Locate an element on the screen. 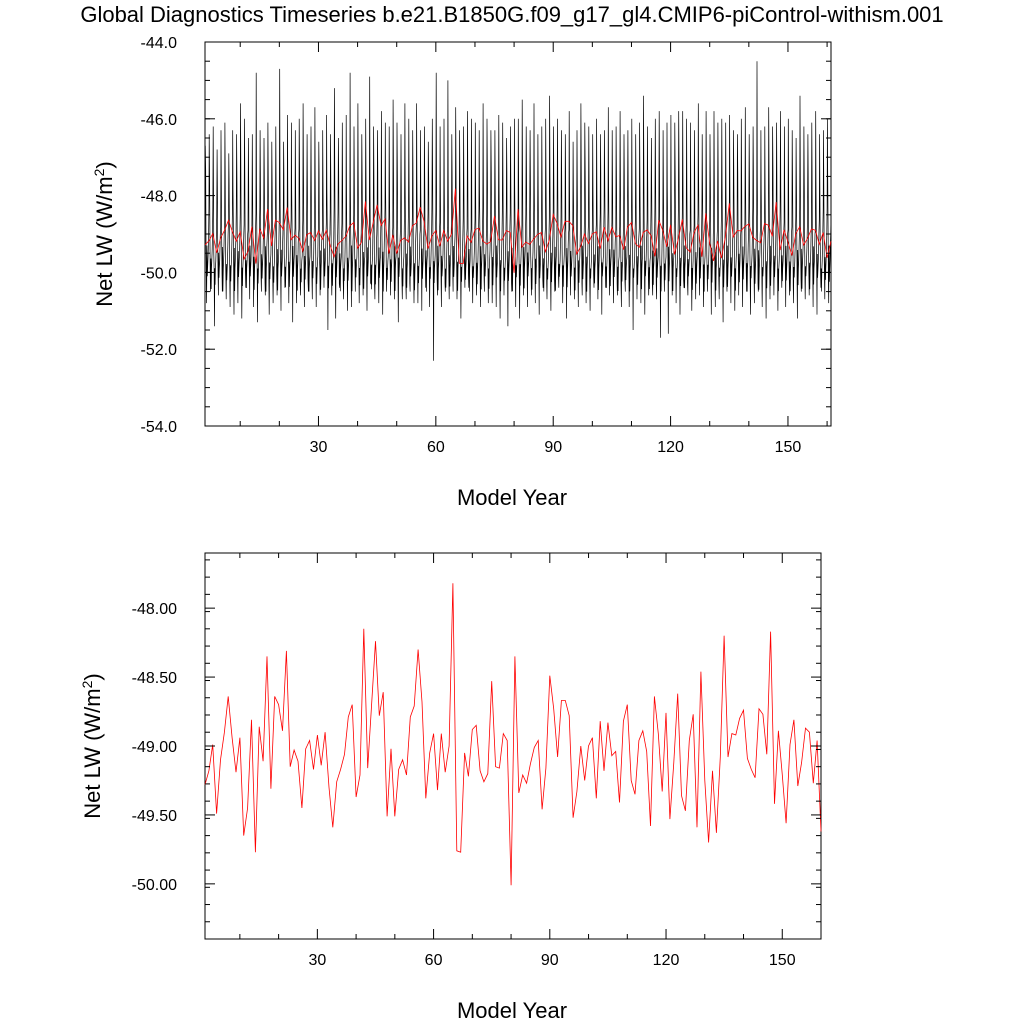  top-ytick-label: -48.0 is located at coordinates (159, 197).